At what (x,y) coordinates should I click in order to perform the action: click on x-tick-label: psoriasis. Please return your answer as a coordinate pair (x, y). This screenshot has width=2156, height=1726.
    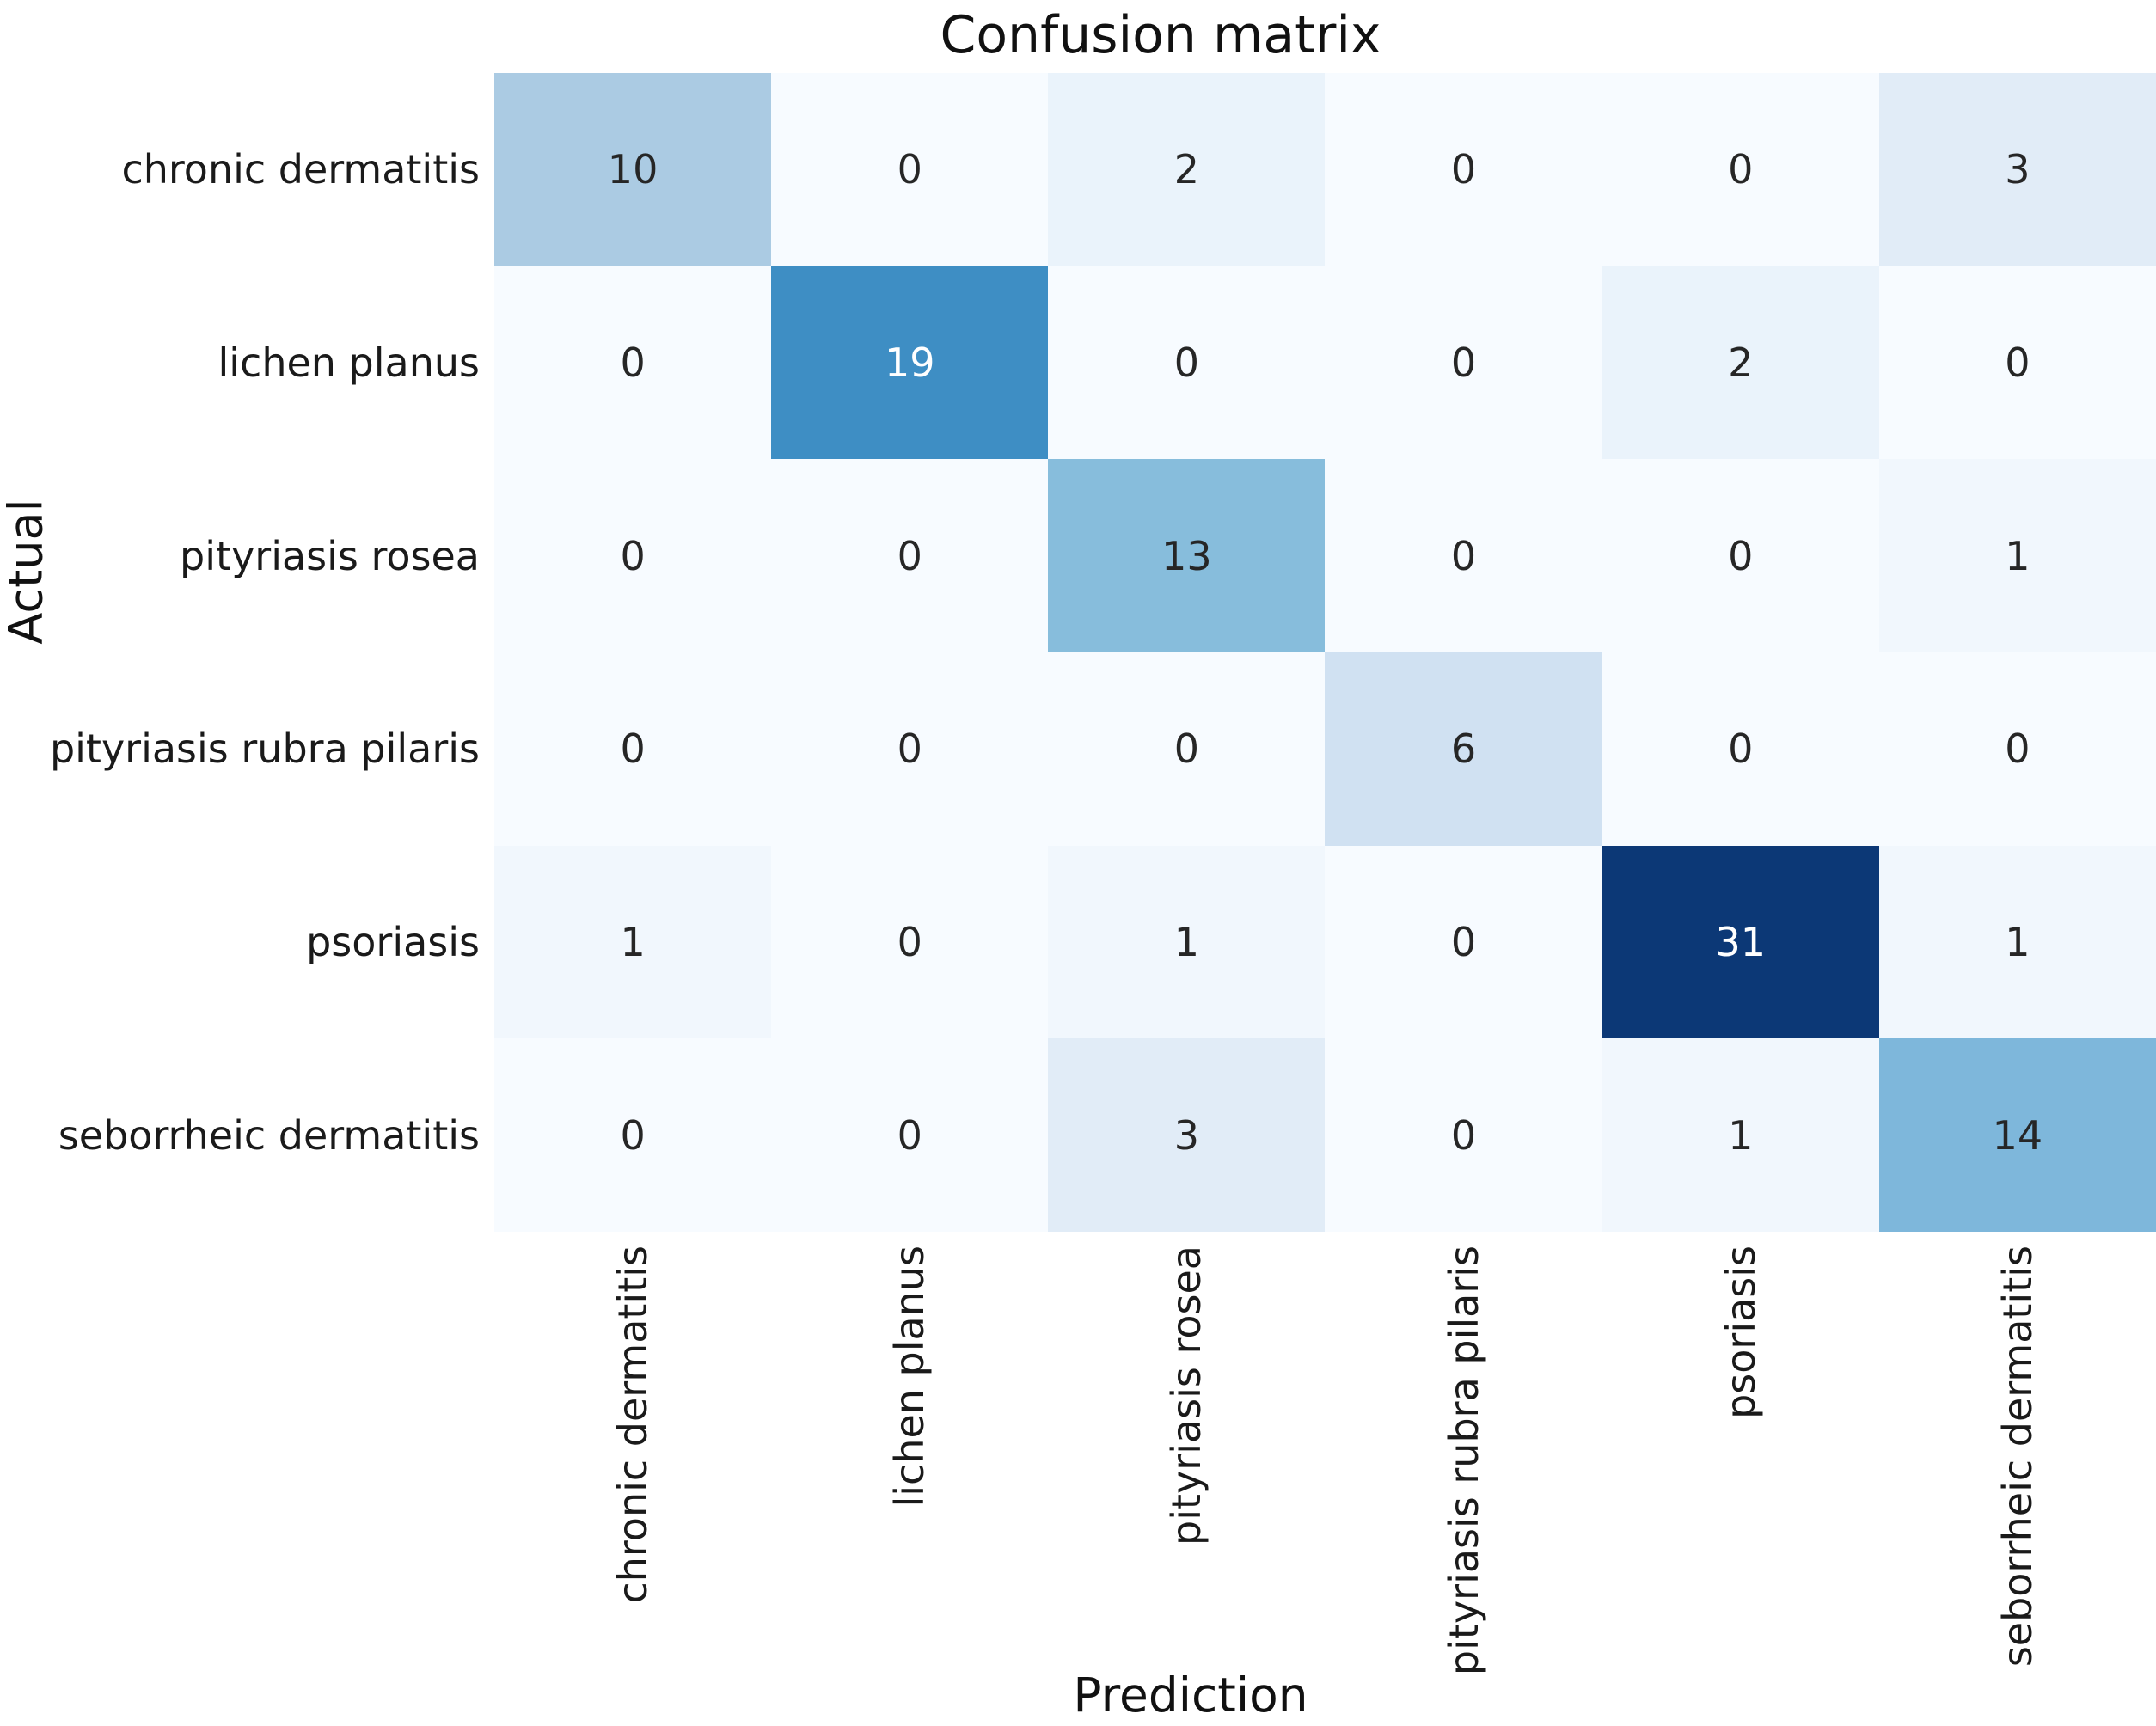
    Looking at the image, I should click on (1740, 1332).